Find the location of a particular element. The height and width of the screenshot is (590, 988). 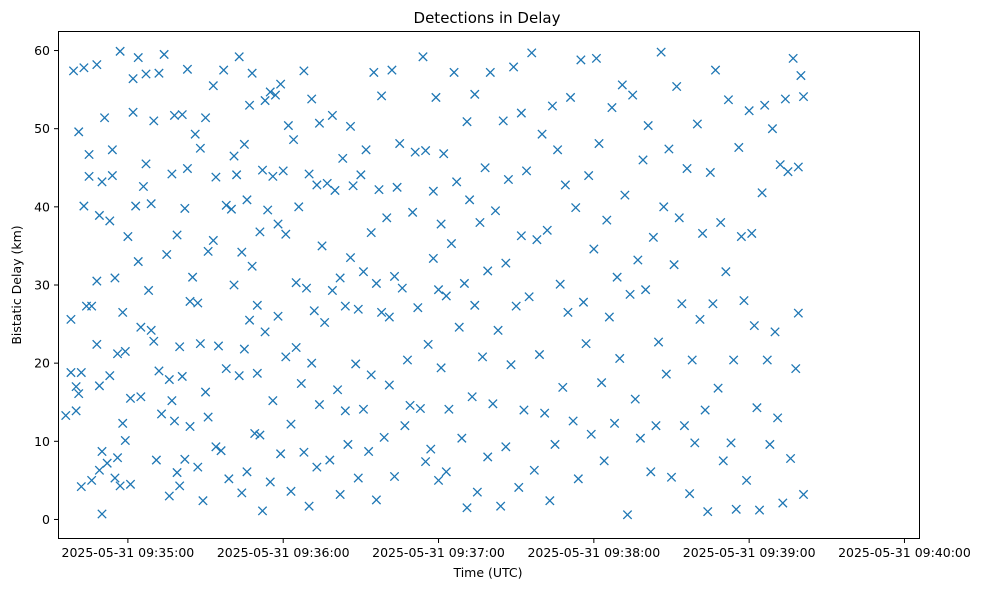

y-tick-label: 60 is located at coordinates (42, 50).